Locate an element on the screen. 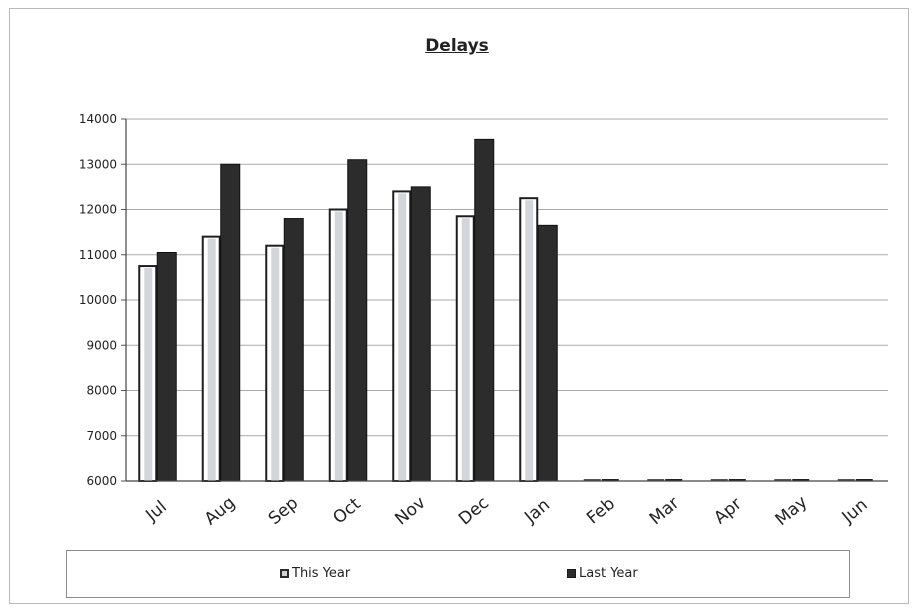 This screenshot has height=608, width=914. y-tick-label: 10000 is located at coordinates (98, 300).